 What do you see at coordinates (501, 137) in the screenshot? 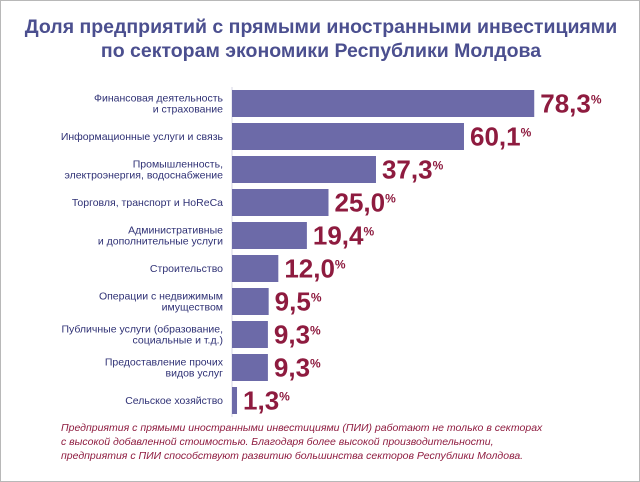
I see `value-label-1: 60,1%` at bounding box center [501, 137].